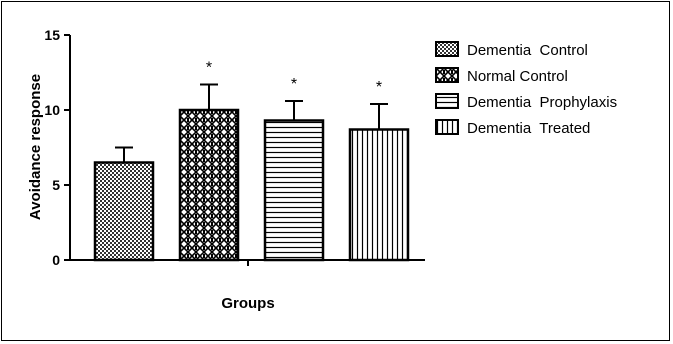  I want to click on bar-horizontal-lines, so click(294, 190).